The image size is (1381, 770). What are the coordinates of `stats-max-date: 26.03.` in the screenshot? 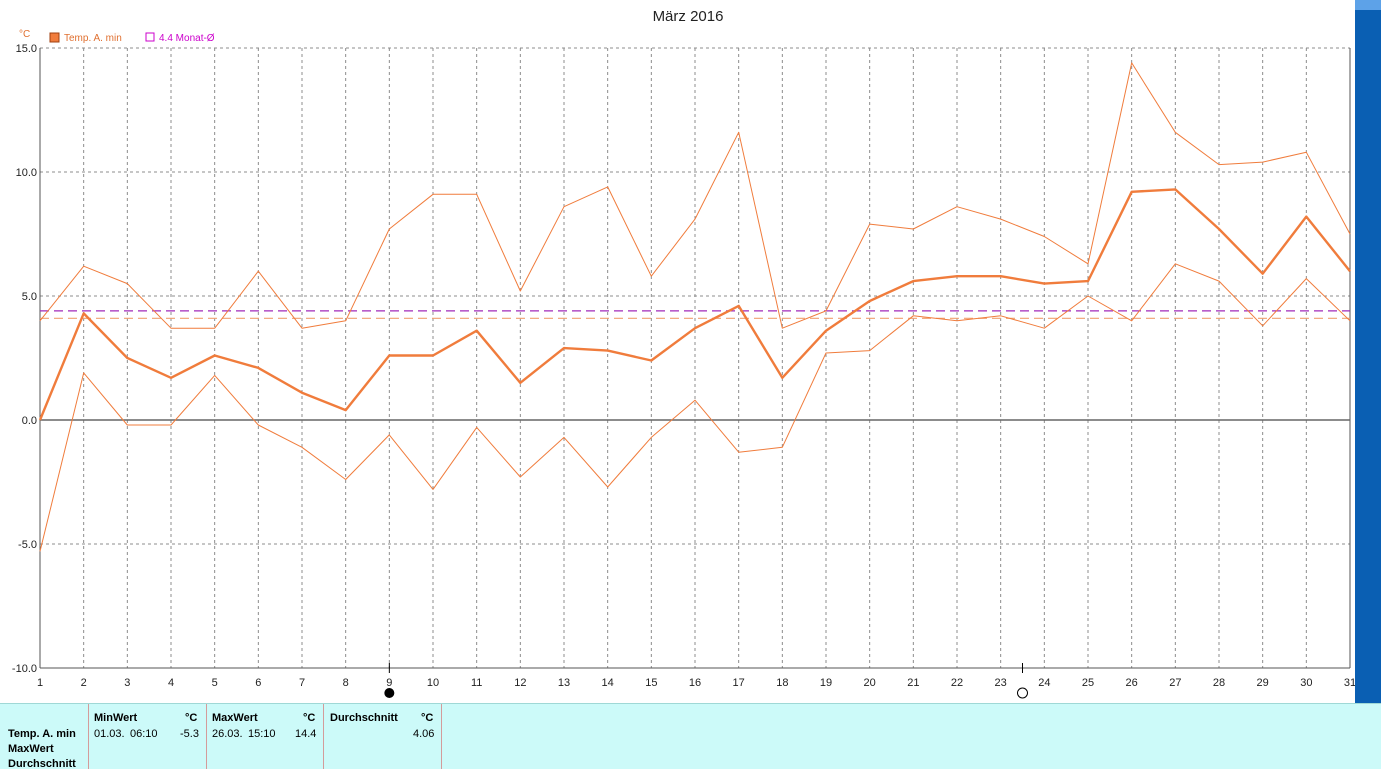 It's located at (227, 734).